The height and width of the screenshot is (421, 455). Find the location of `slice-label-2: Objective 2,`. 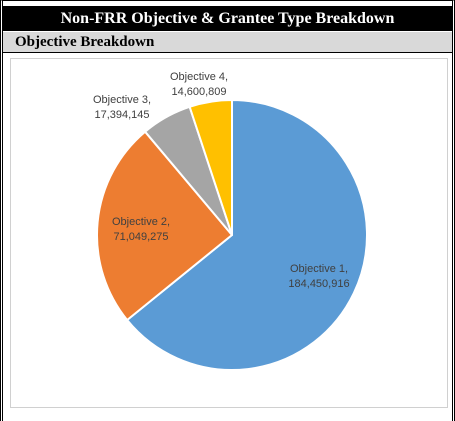

slice-label-2: Objective 2, is located at coordinates (141, 222).